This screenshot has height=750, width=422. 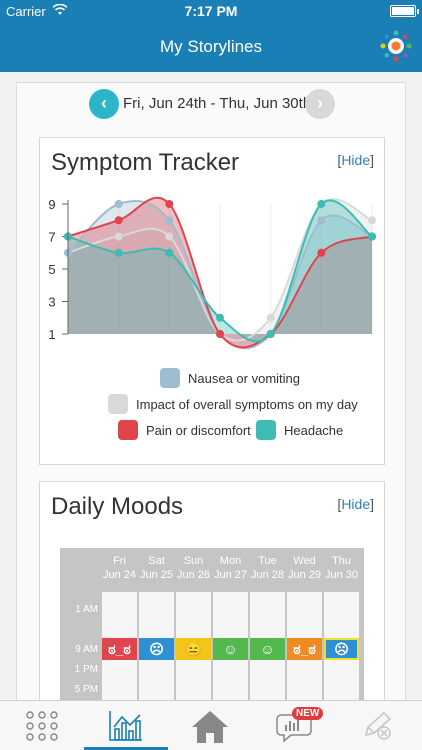 I want to click on mood-day-header: Mon Jun 27, so click(x=230, y=568).